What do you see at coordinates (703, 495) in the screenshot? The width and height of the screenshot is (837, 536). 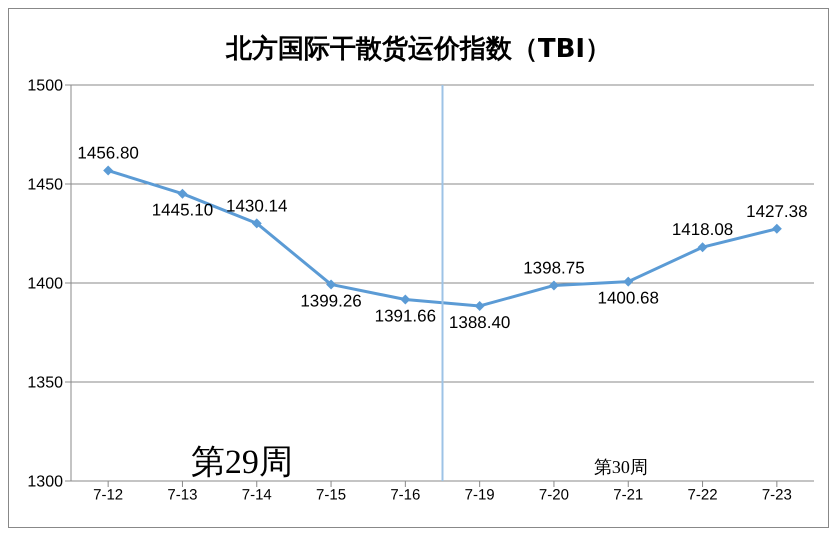 I see `x-tick-label: 7-22` at bounding box center [703, 495].